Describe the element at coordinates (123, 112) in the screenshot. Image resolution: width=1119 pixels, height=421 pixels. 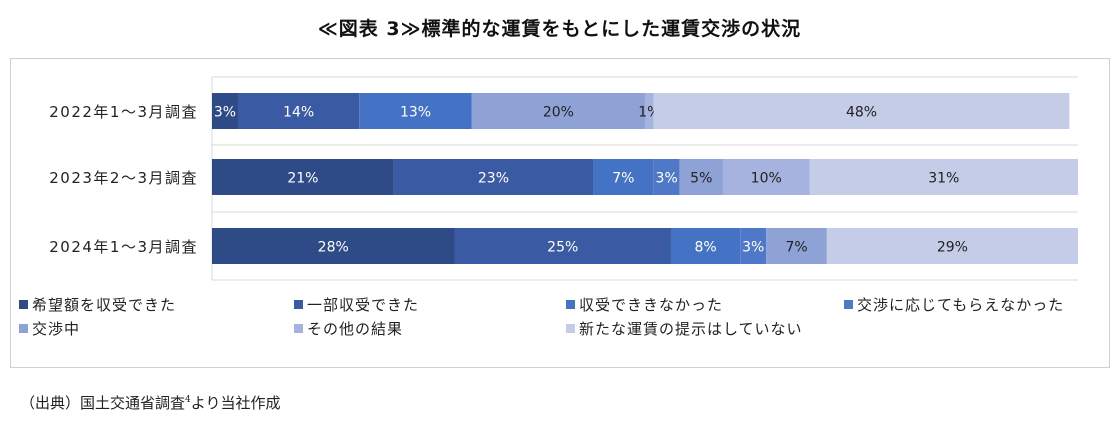
I see `category-label: 2022年1～3月調査` at that location.